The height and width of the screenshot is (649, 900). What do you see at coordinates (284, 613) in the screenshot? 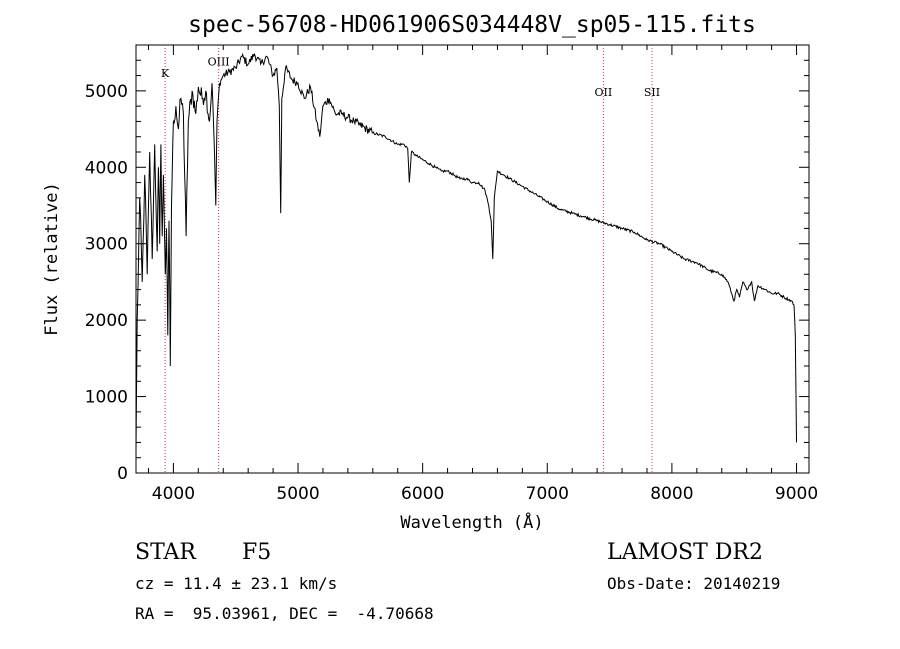
I see `coordinates: RA = 95.03961, DEC = -4.70668` at bounding box center [284, 613].